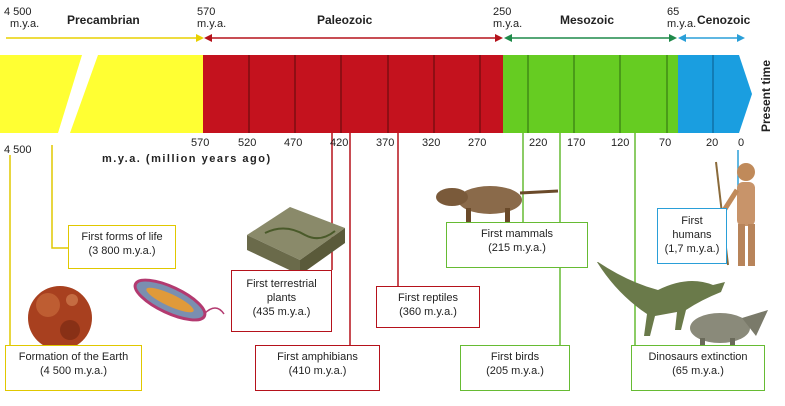  What do you see at coordinates (200, 143) in the screenshot?
I see `tick-label: 570` at bounding box center [200, 143].